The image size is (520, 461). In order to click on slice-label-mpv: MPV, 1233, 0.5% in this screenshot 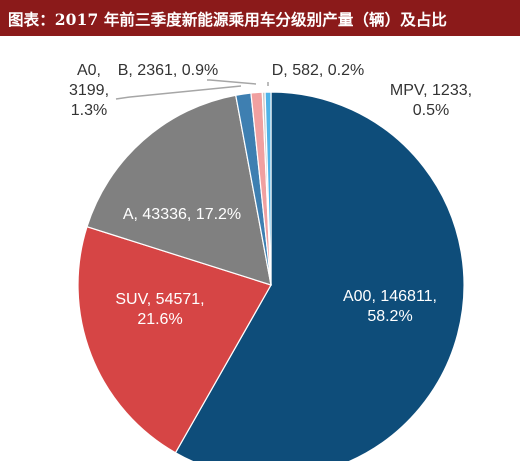, I will do `click(431, 100)`.